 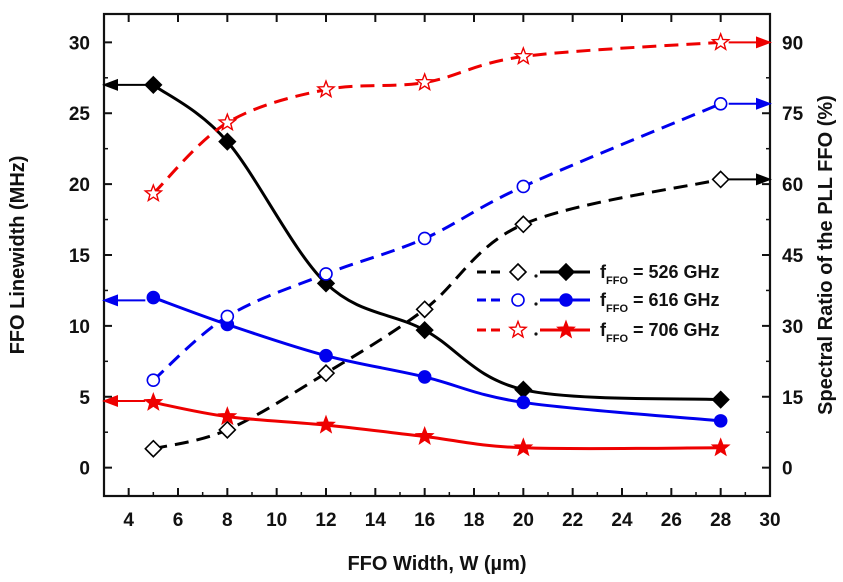 I want to click on legend-label: fFFO = 706 GHz, so click(x=660, y=332).